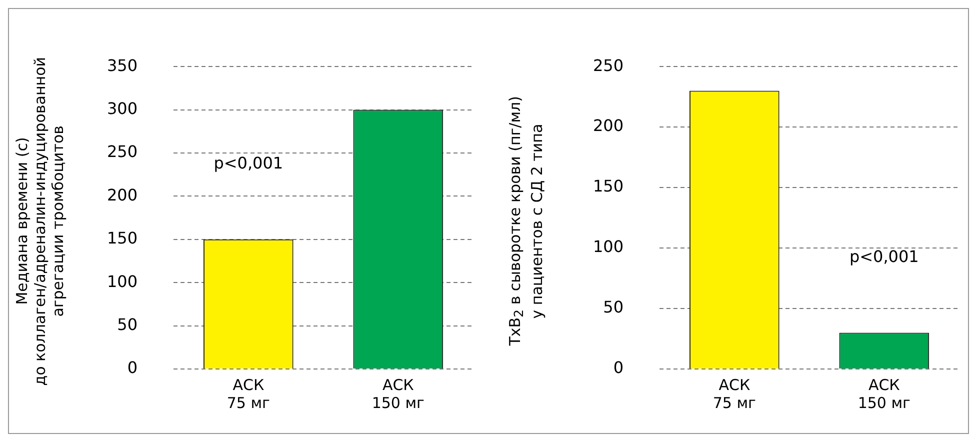 Image resolution: width=979 pixels, height=444 pixels. What do you see at coordinates (122, 108) in the screenshot?
I see `y-tick-label: 300` at bounding box center [122, 108].